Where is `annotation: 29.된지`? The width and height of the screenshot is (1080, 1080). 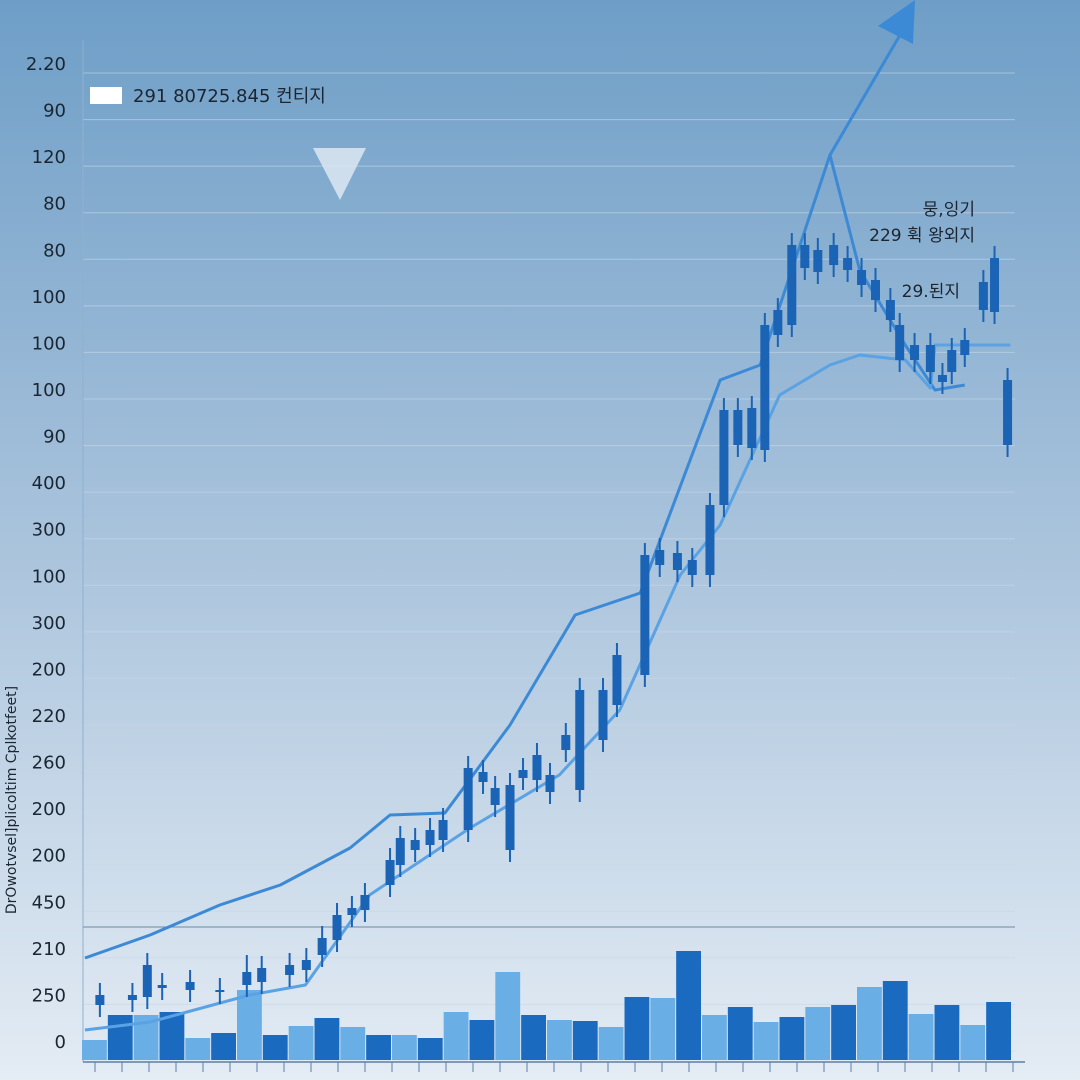
annotation: 29.된지 is located at coordinates (931, 292).